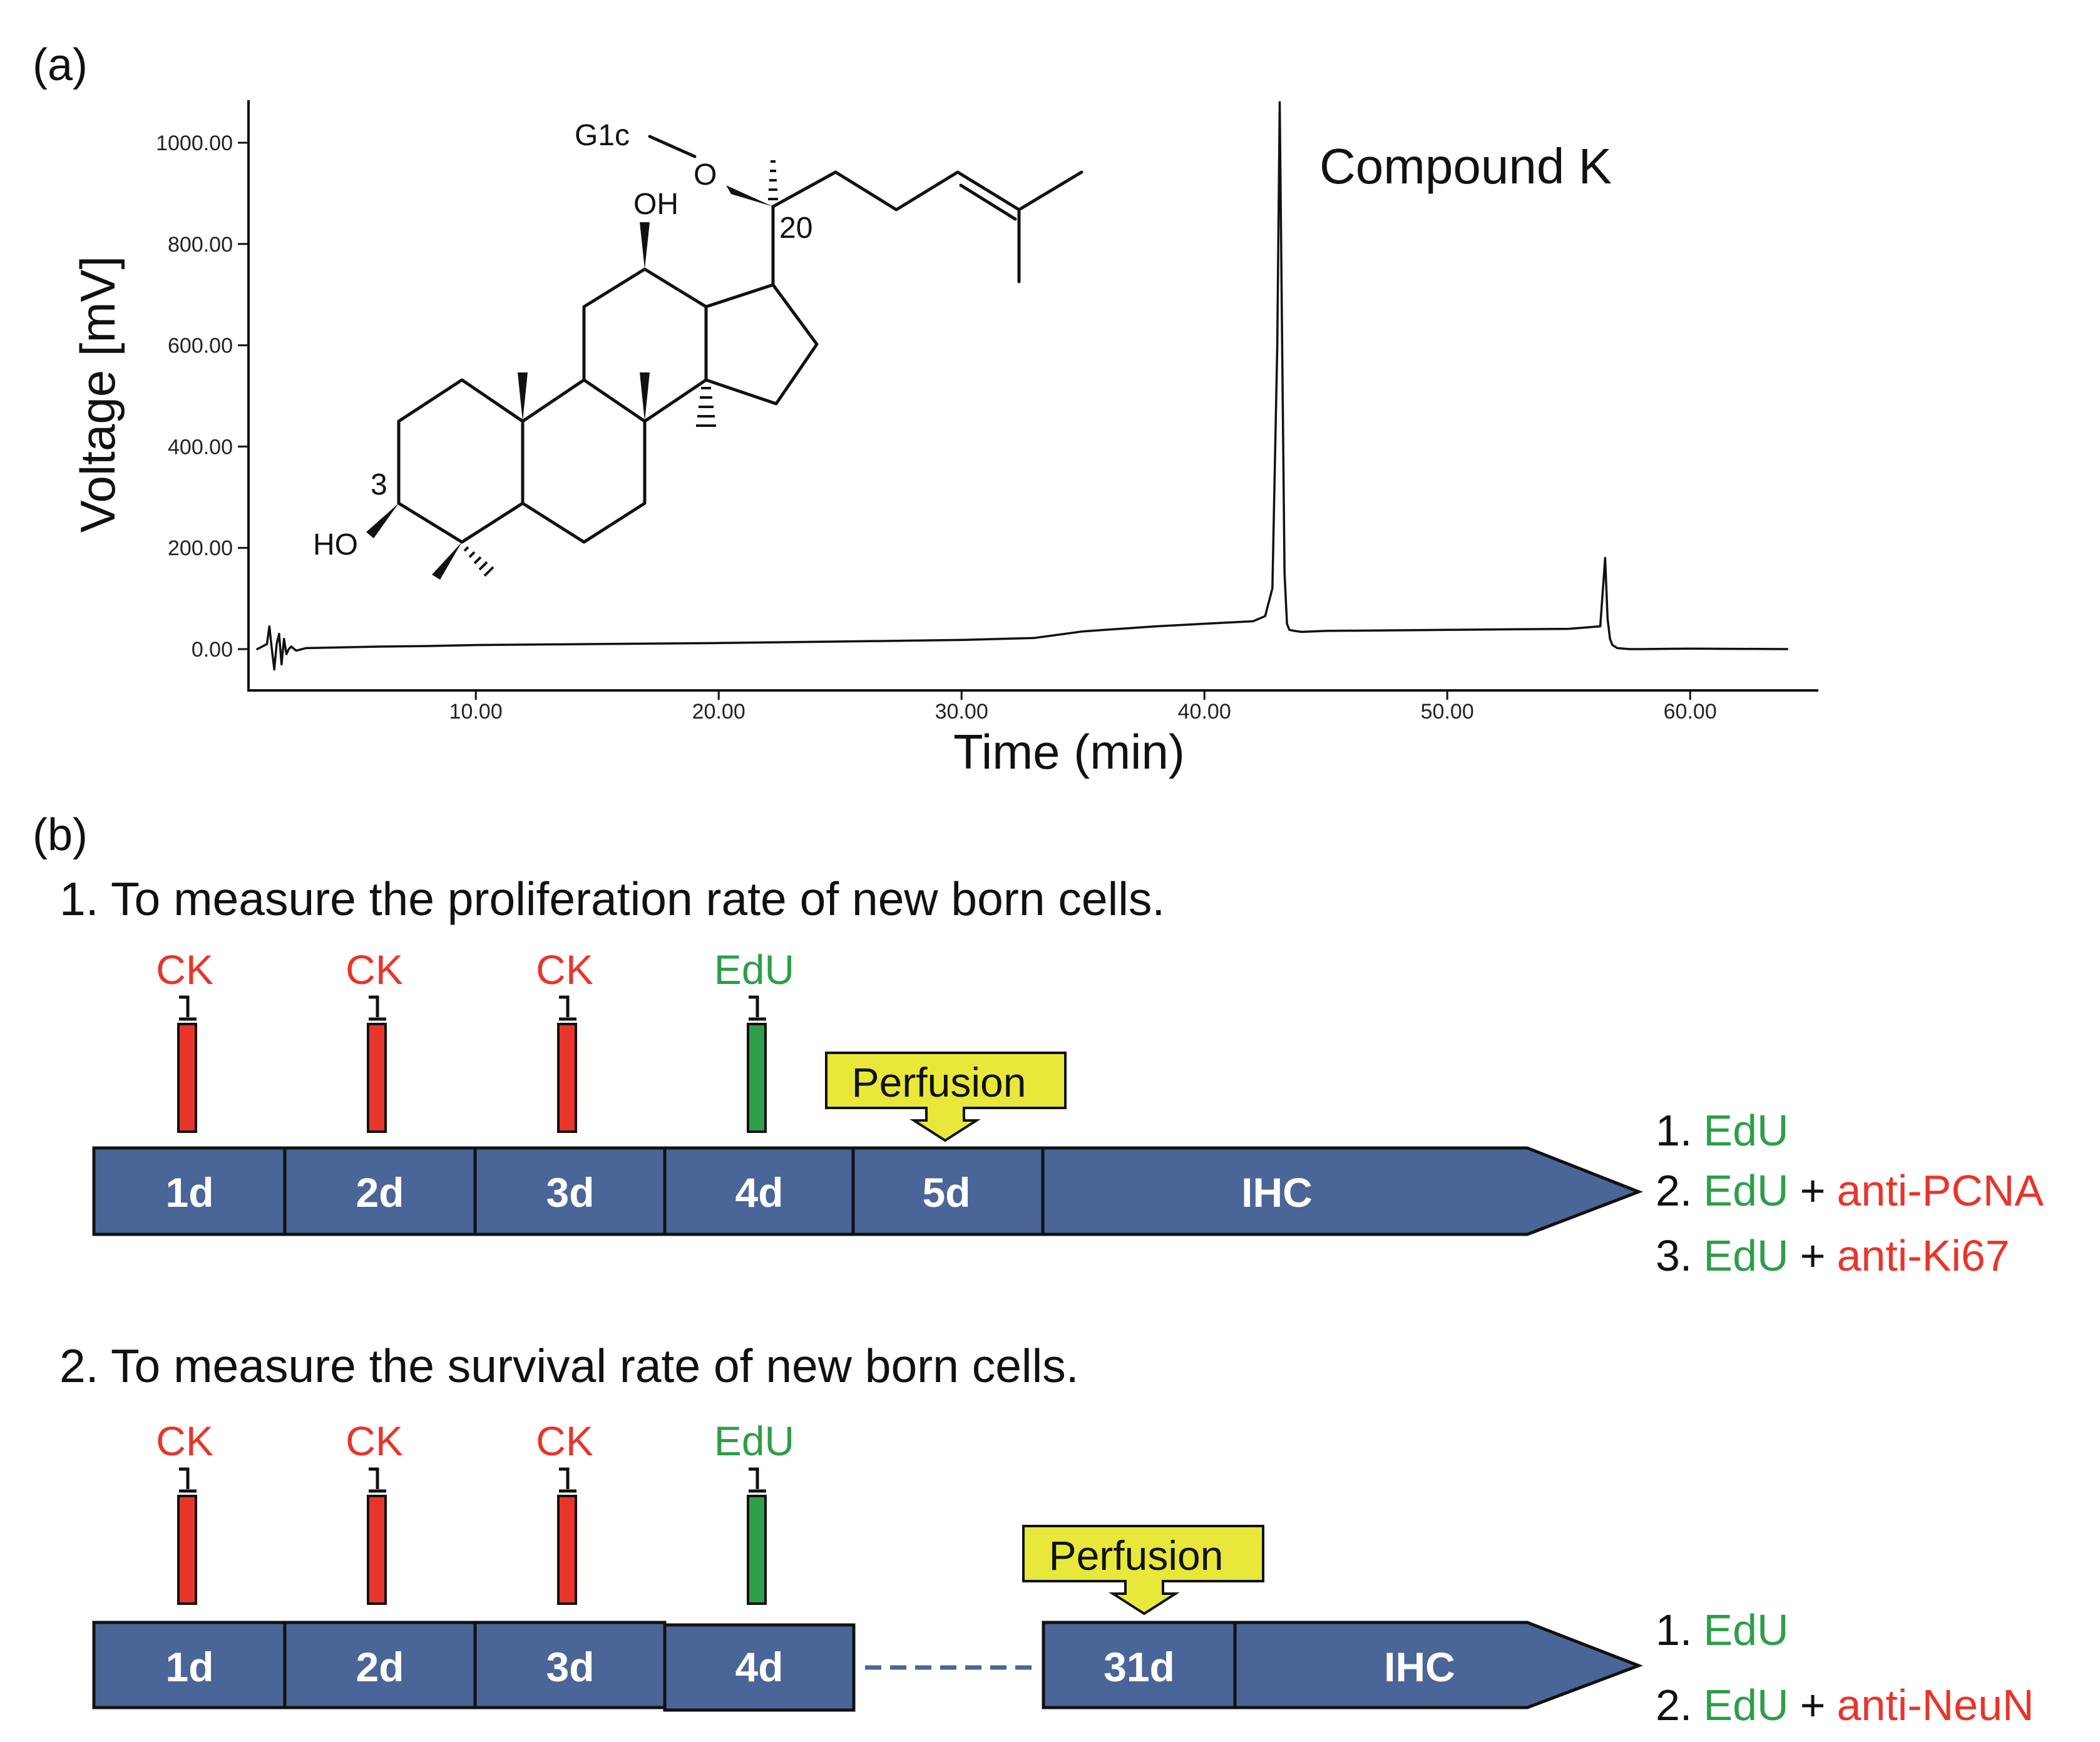  Describe the element at coordinates (749, 196) in the screenshot. I see `c20-o-wedge` at that location.